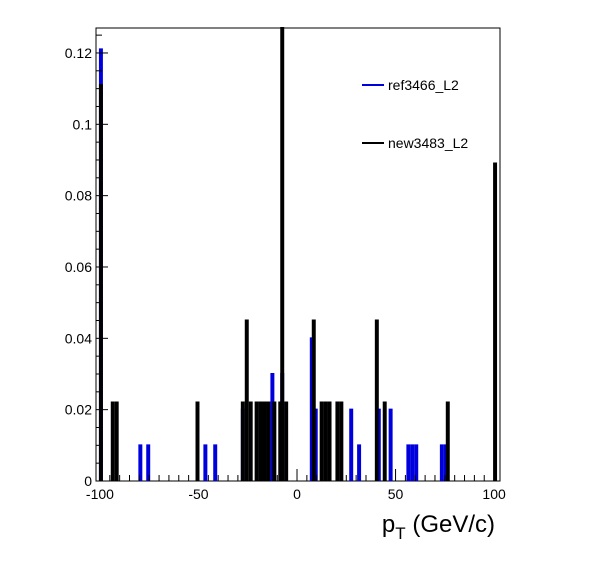 This screenshot has height=572, width=596. Describe the element at coordinates (268, 441) in the screenshot. I see `bin-new3483_L2--15` at that location.